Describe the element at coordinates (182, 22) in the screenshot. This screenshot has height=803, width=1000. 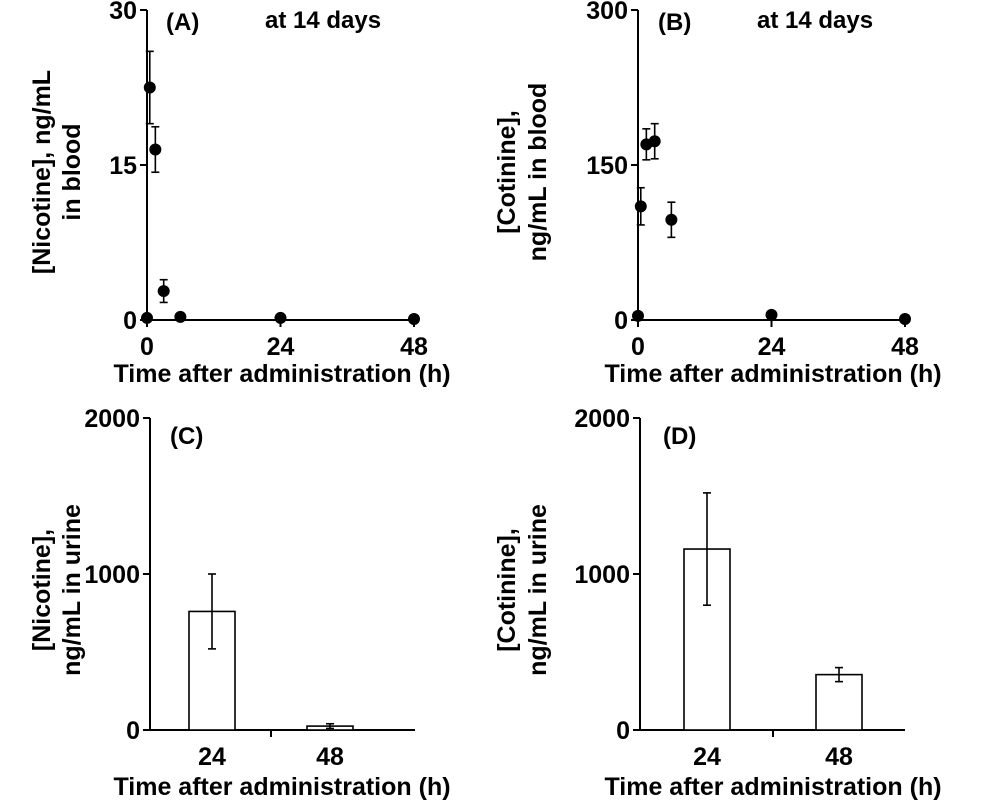
I see `panel-label: (A)` at that location.